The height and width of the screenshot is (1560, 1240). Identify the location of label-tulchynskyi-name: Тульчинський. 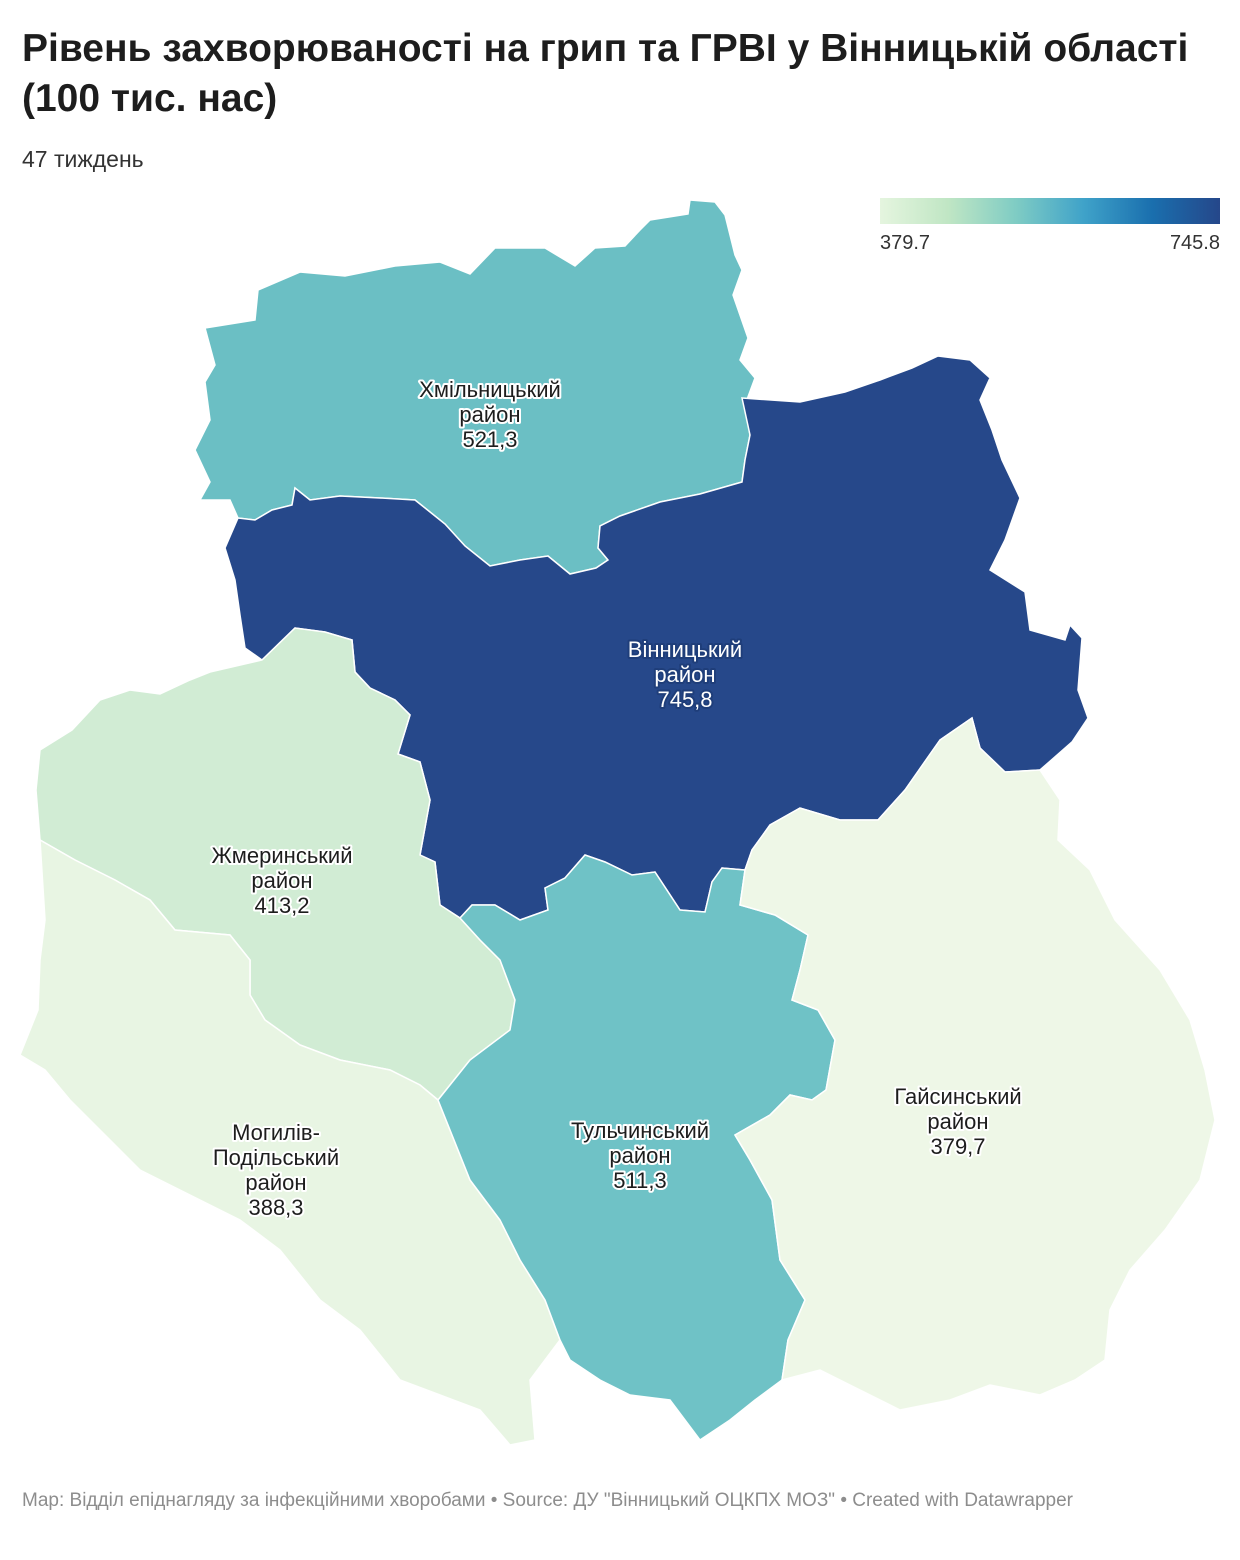
(640, 1130).